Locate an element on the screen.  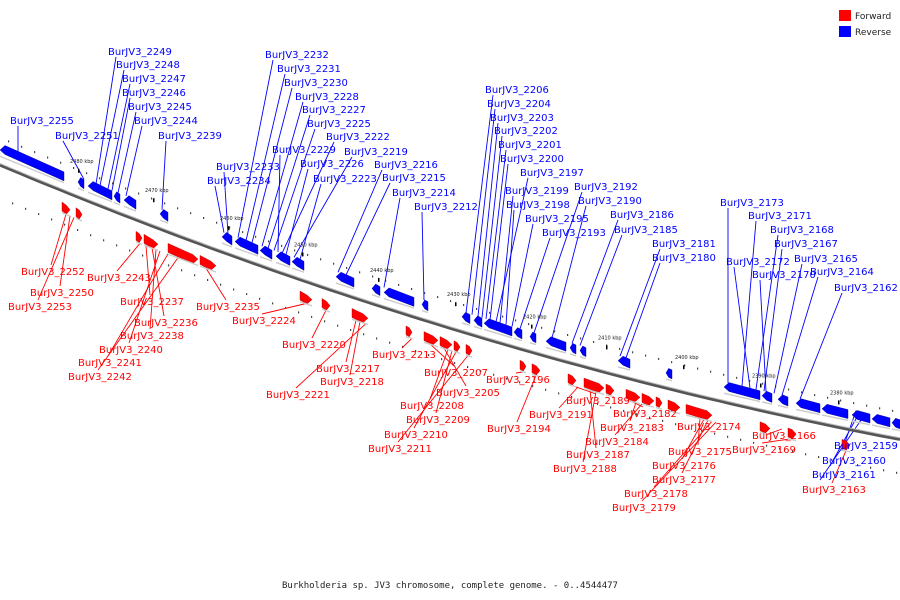
reverse-gene-label: BurJV3_2233 is located at coordinates (248, 167).